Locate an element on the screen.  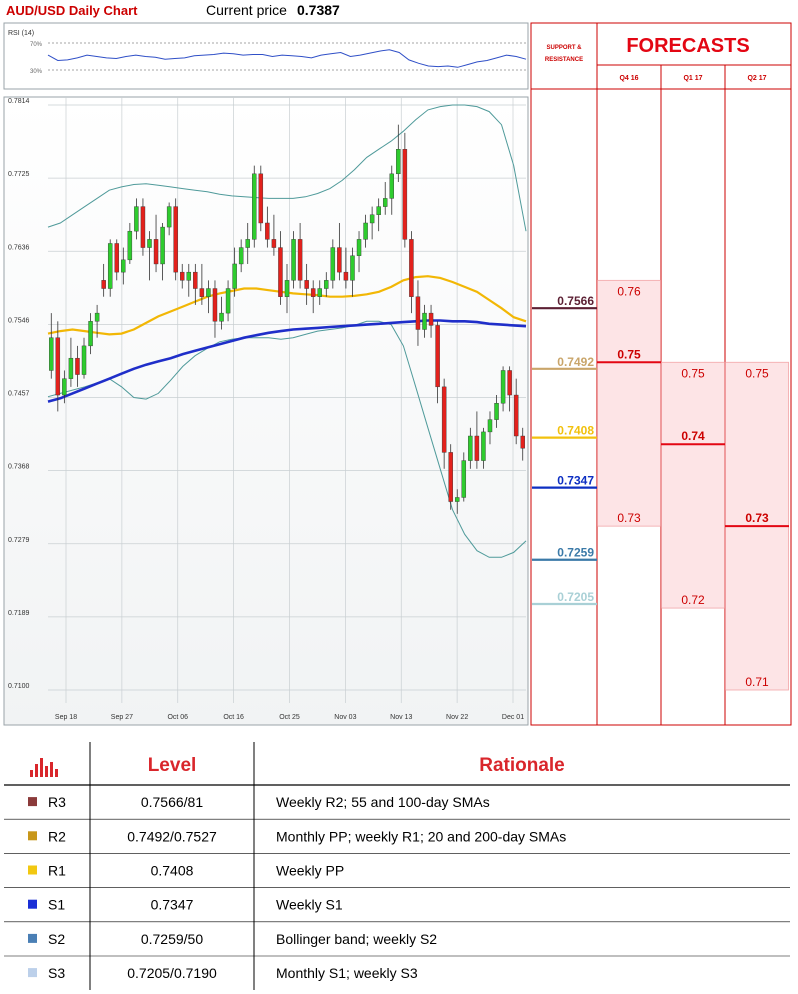
price-value: 0.7387 is located at coordinates (318, 10).